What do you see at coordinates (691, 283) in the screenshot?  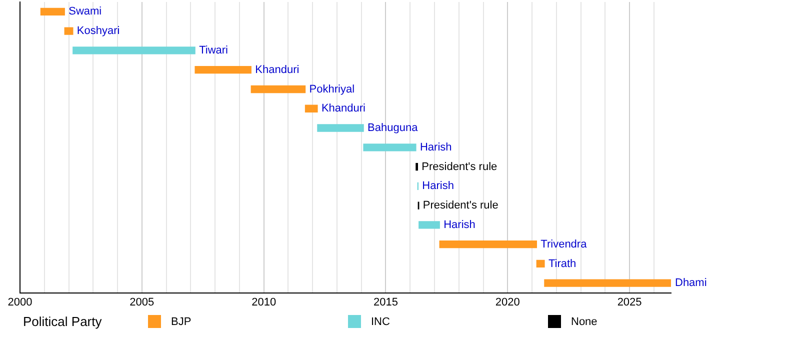 I see `y-tick-label: Dhami` at bounding box center [691, 283].